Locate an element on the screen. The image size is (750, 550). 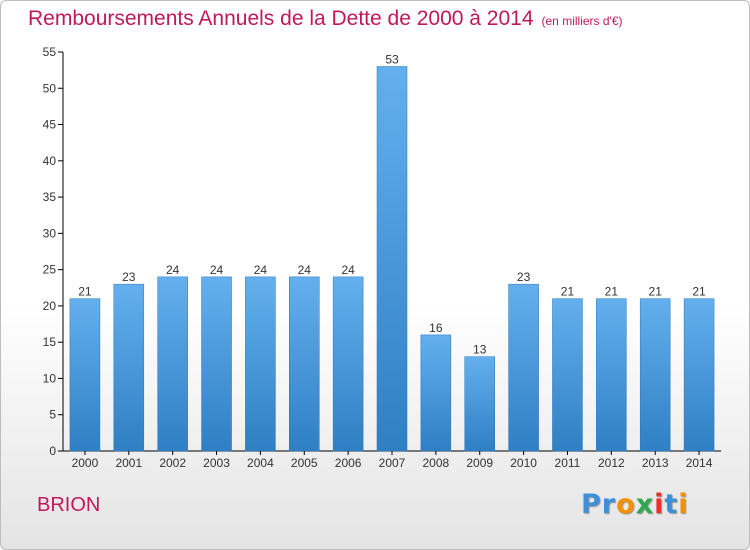
logo-letter: o is located at coordinates (626, 504).